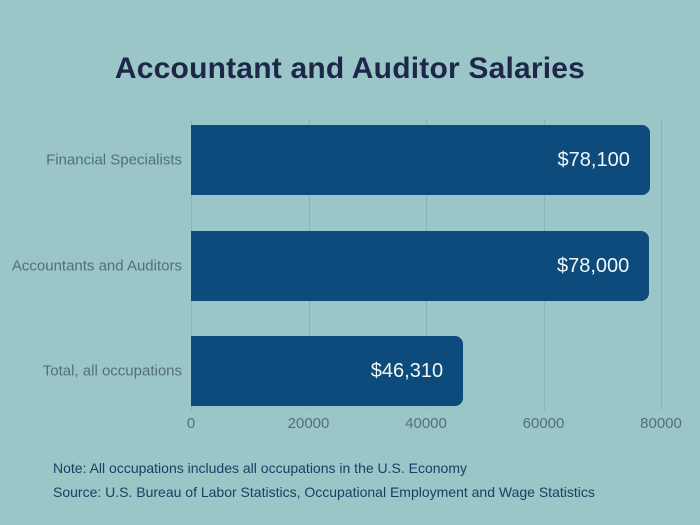 This screenshot has height=525, width=700. What do you see at coordinates (114, 160) in the screenshot?
I see `category-label-0: Financial Specialists` at bounding box center [114, 160].